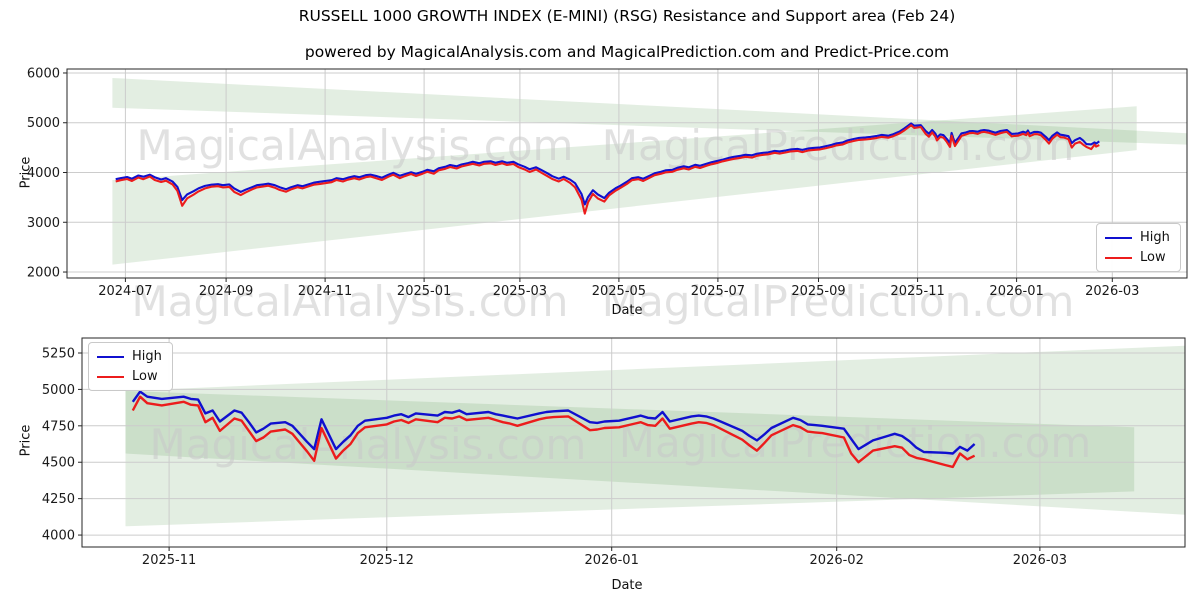 The width and height of the screenshot is (1200, 600). Describe the element at coordinates (226, 291) in the screenshot. I see `x-tick-label: 2024-09` at that location.